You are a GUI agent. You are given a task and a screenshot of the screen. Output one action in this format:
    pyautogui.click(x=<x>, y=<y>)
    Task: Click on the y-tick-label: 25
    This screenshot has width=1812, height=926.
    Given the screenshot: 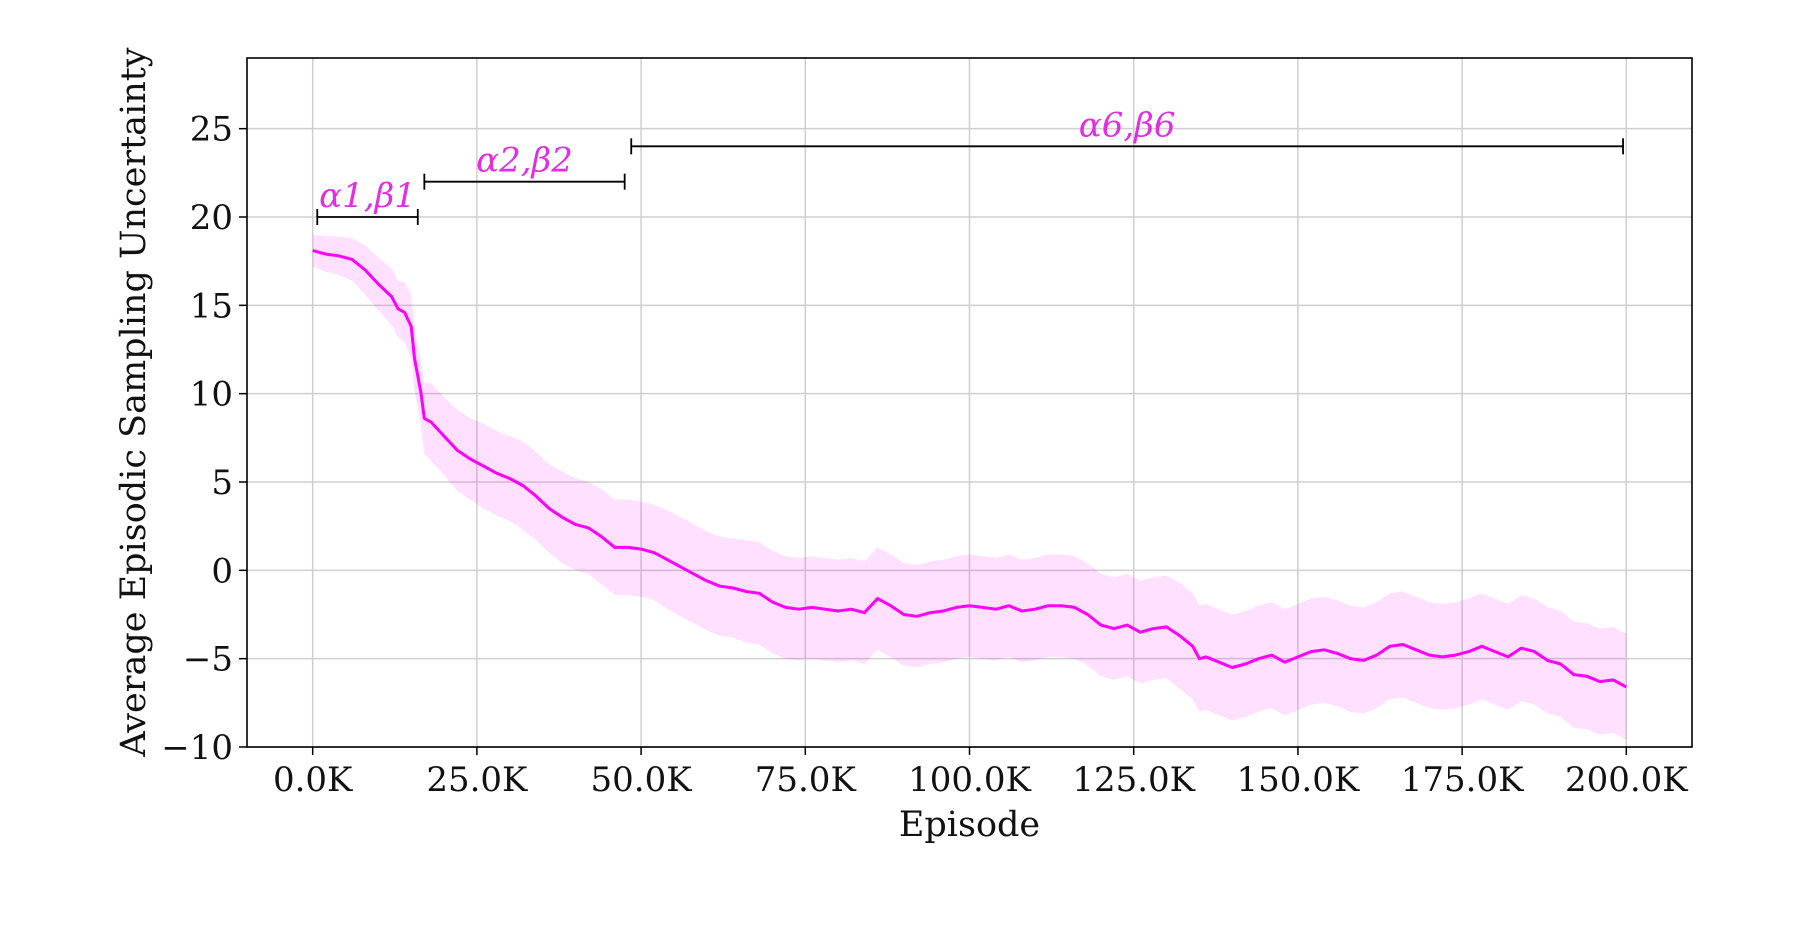 What is the action you would take?
    pyautogui.click(x=211, y=130)
    